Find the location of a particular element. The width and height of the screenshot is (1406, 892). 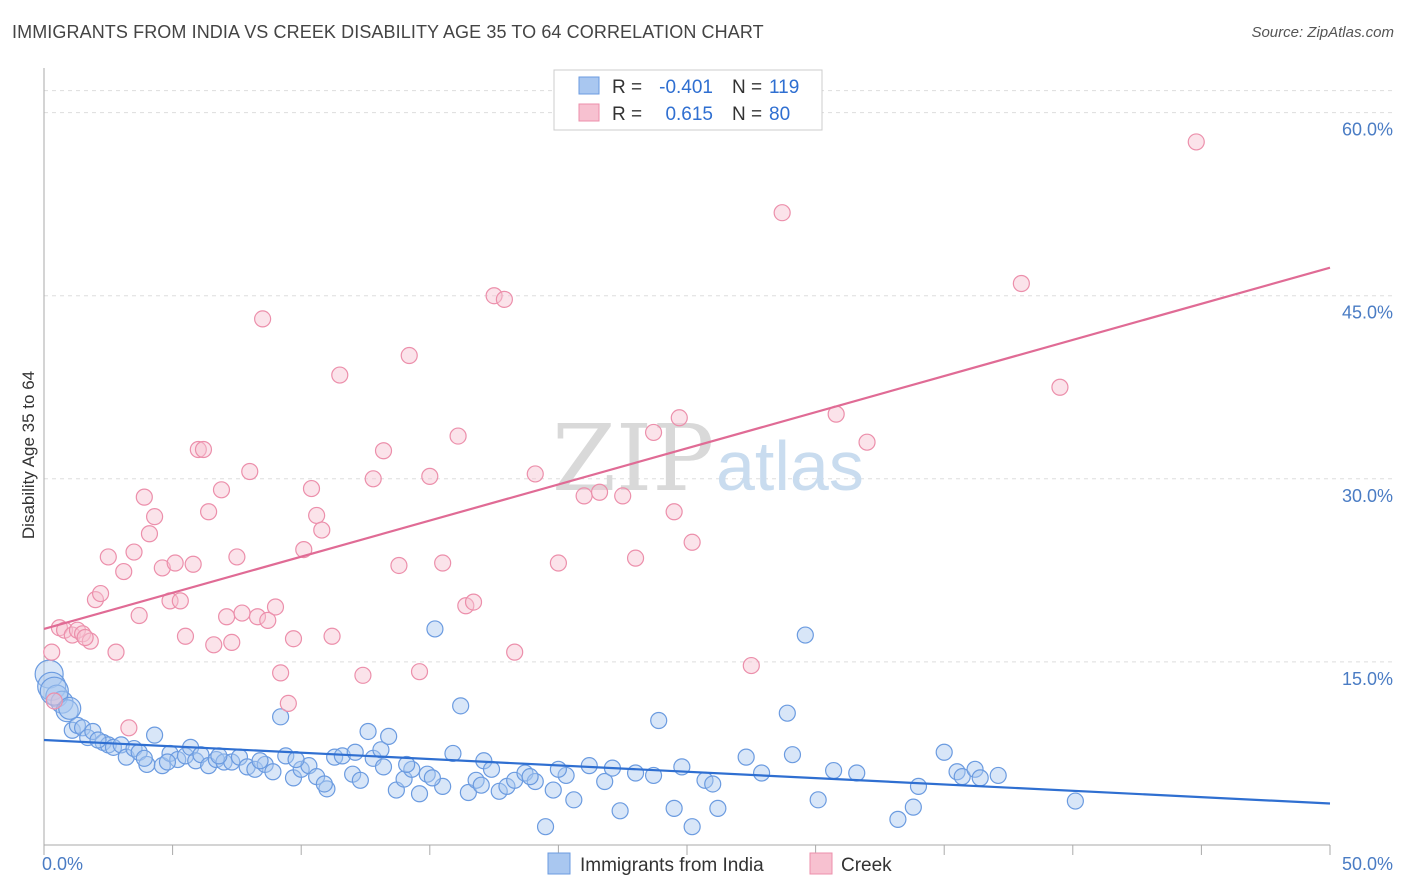

y-axis-title: Disability Age 35 to 64 is located at coordinates (28, 455).